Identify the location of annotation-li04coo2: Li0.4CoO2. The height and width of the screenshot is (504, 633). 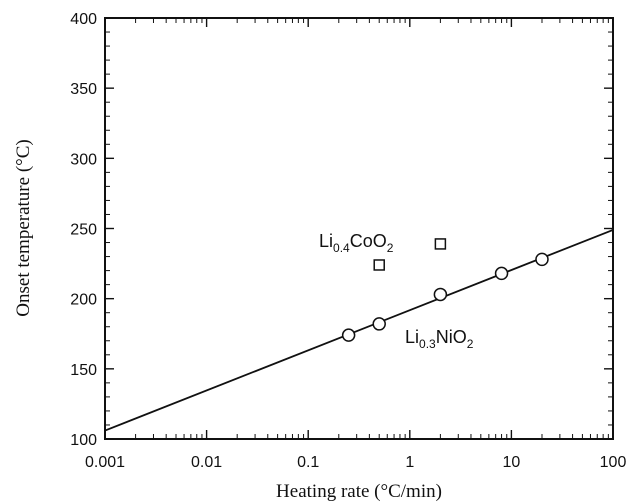
(356, 243).